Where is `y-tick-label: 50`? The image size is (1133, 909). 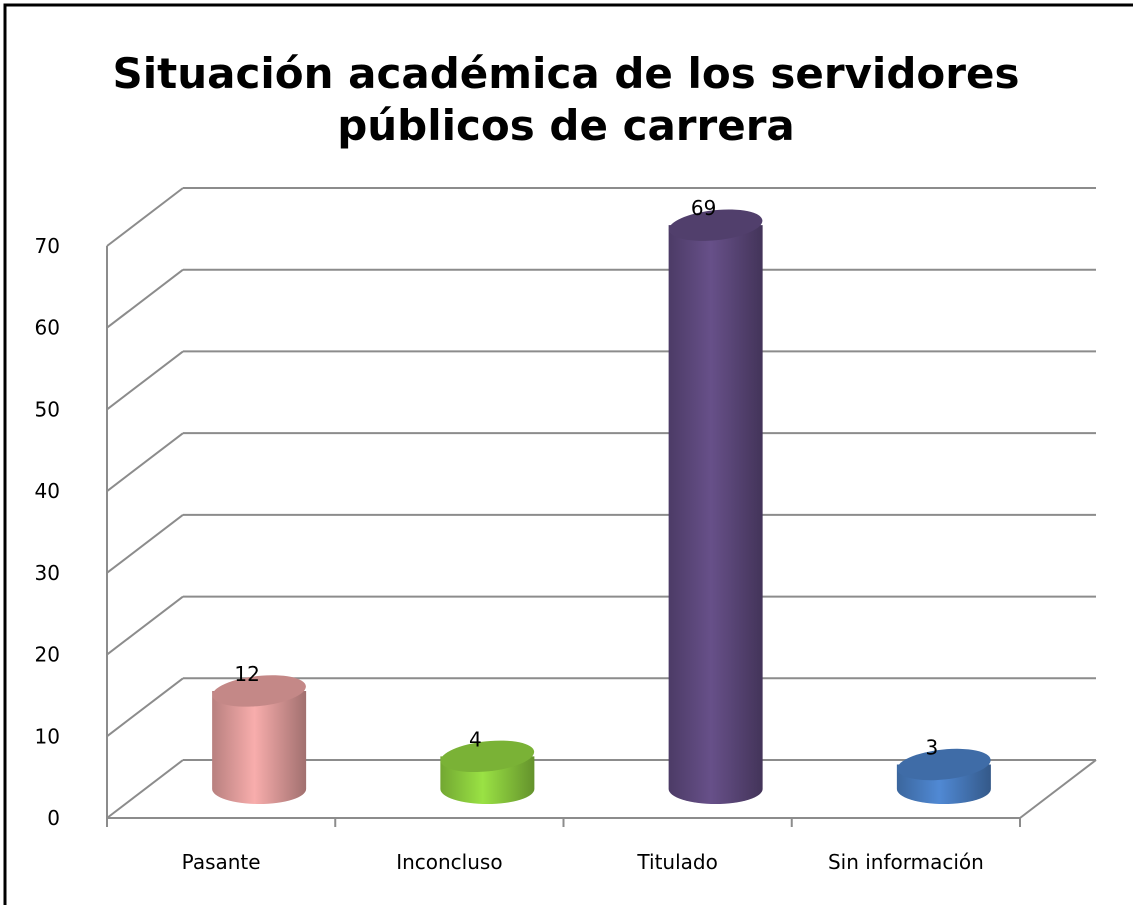 y-tick-label: 50 is located at coordinates (47, 409).